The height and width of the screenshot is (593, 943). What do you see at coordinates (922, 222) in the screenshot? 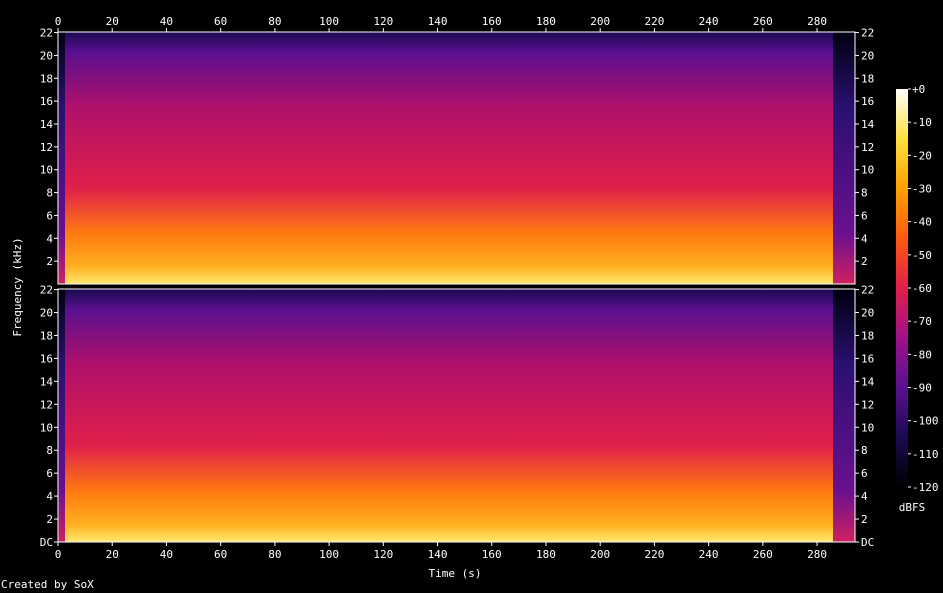
I see `colorbar-tick-label: -40` at bounding box center [922, 222].